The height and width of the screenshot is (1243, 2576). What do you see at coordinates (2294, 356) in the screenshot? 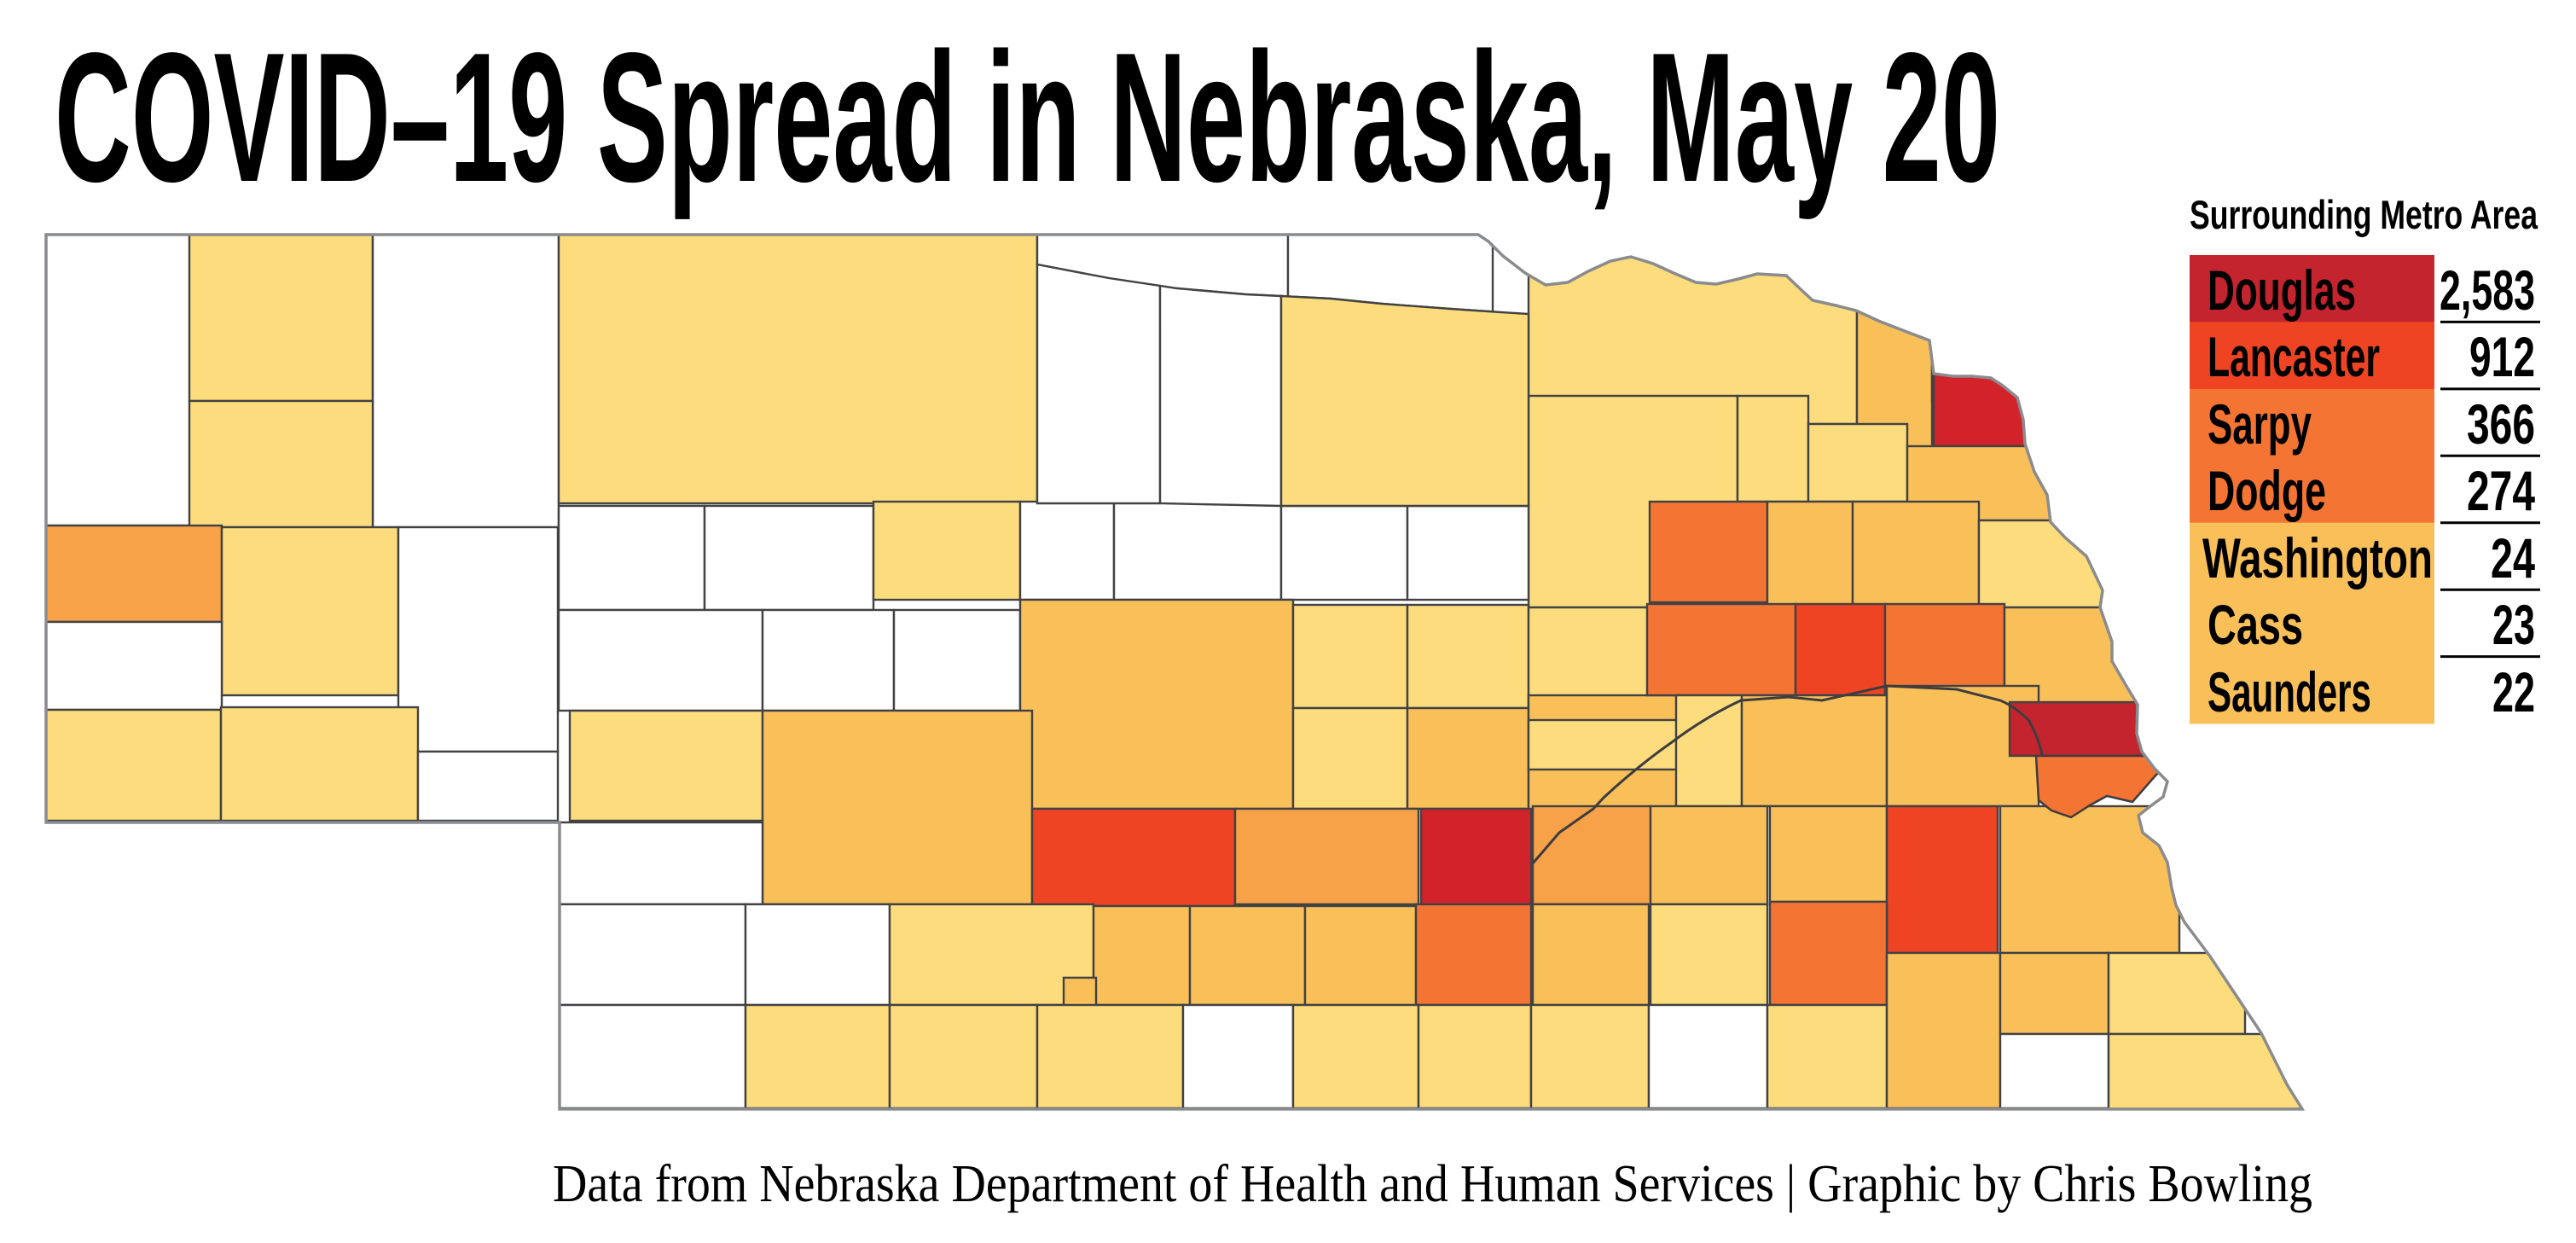
I see `svg-text: Lancaster` at bounding box center [2294, 356].